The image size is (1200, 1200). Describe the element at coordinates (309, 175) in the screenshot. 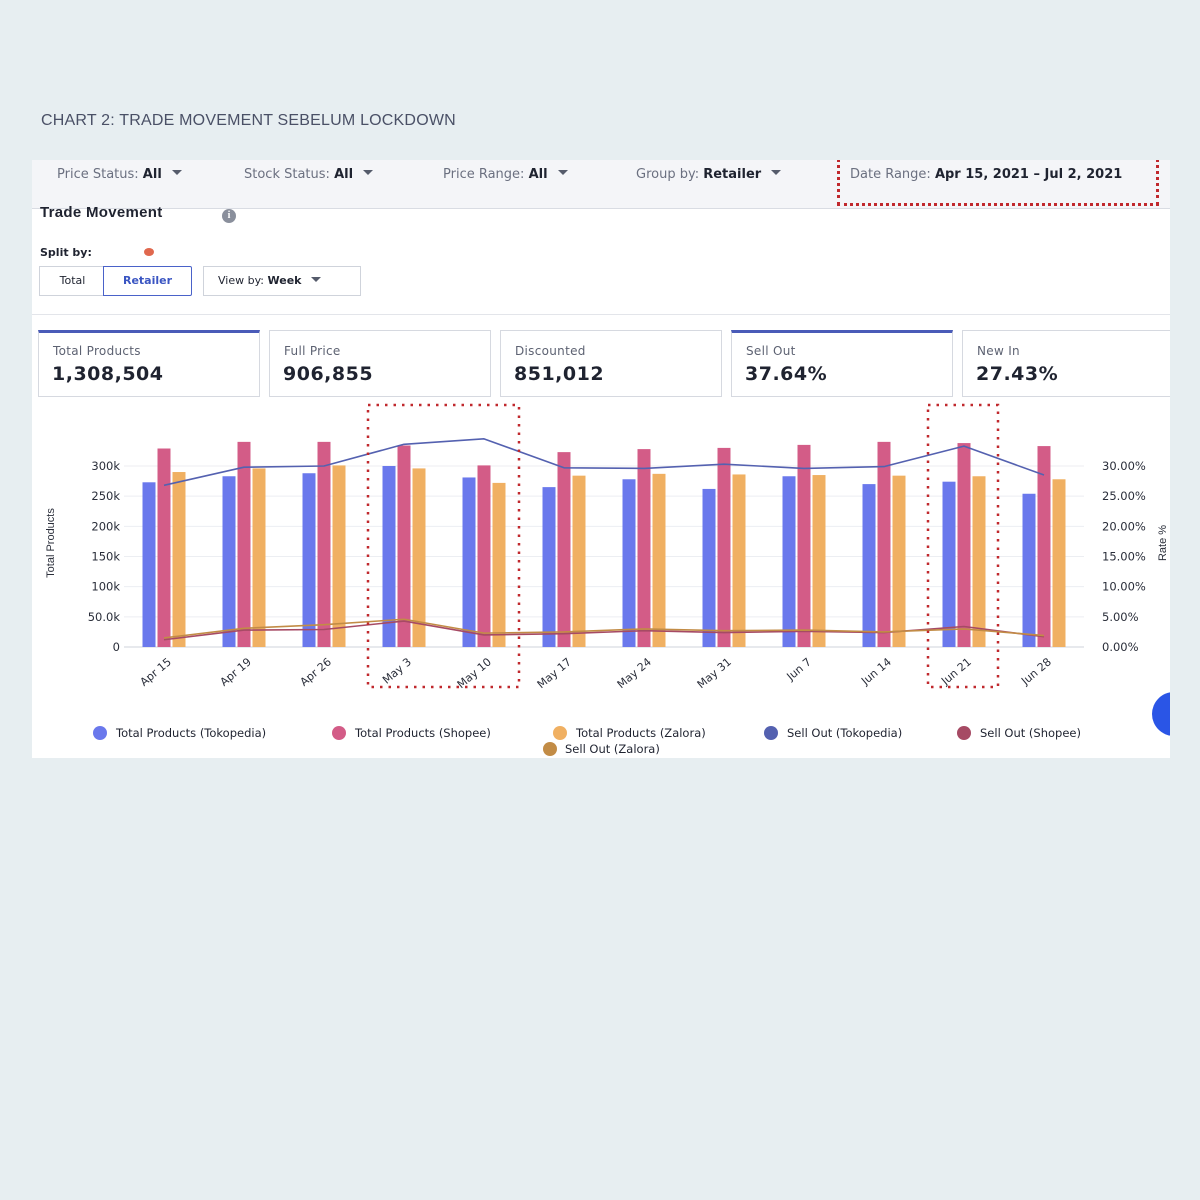

I see `filter-stock-status: Stock Status: All` at that location.